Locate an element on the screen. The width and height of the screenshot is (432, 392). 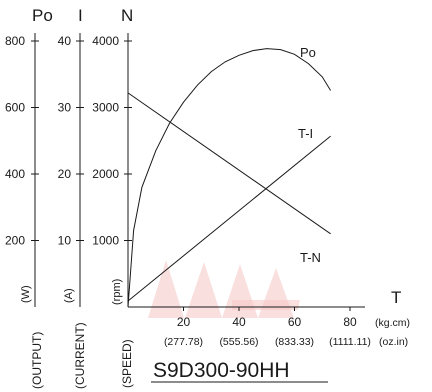
output-label: (OUTPUT) is located at coordinates (37, 360).